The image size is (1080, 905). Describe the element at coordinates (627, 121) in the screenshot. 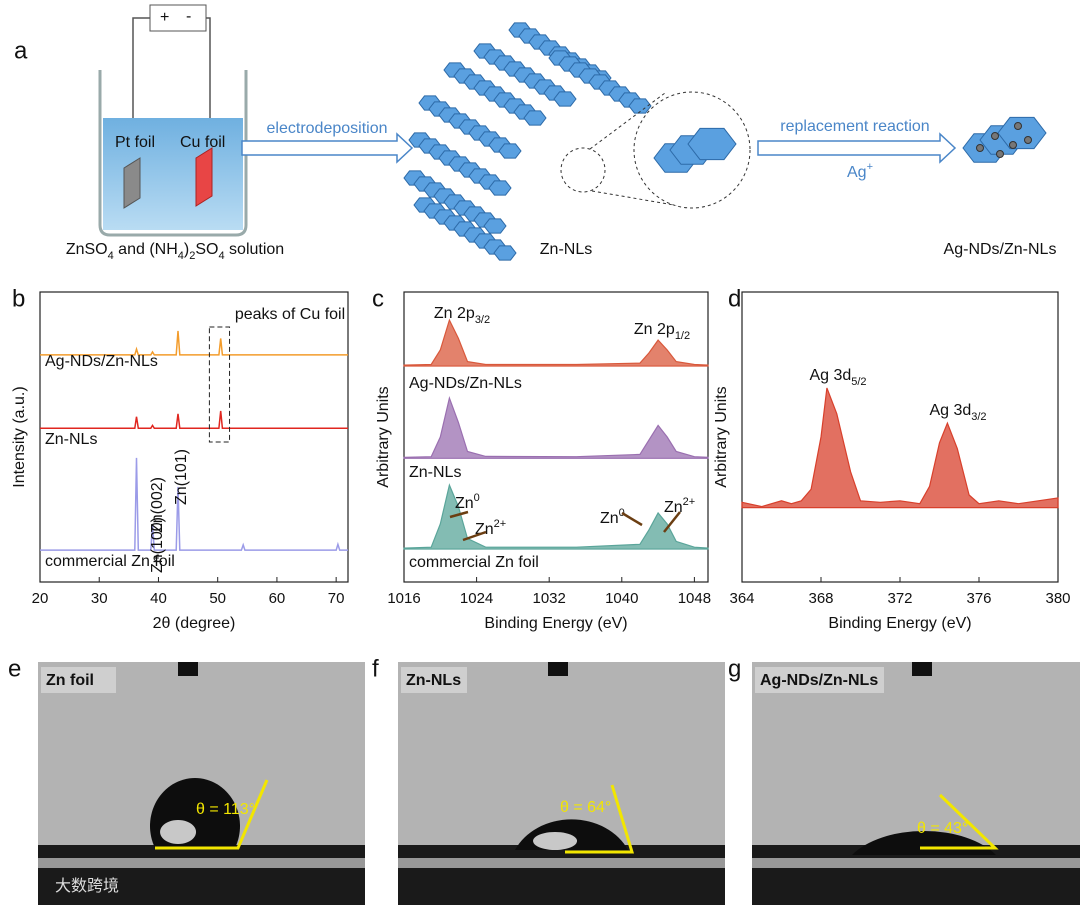

I see `zoom-line` at that location.